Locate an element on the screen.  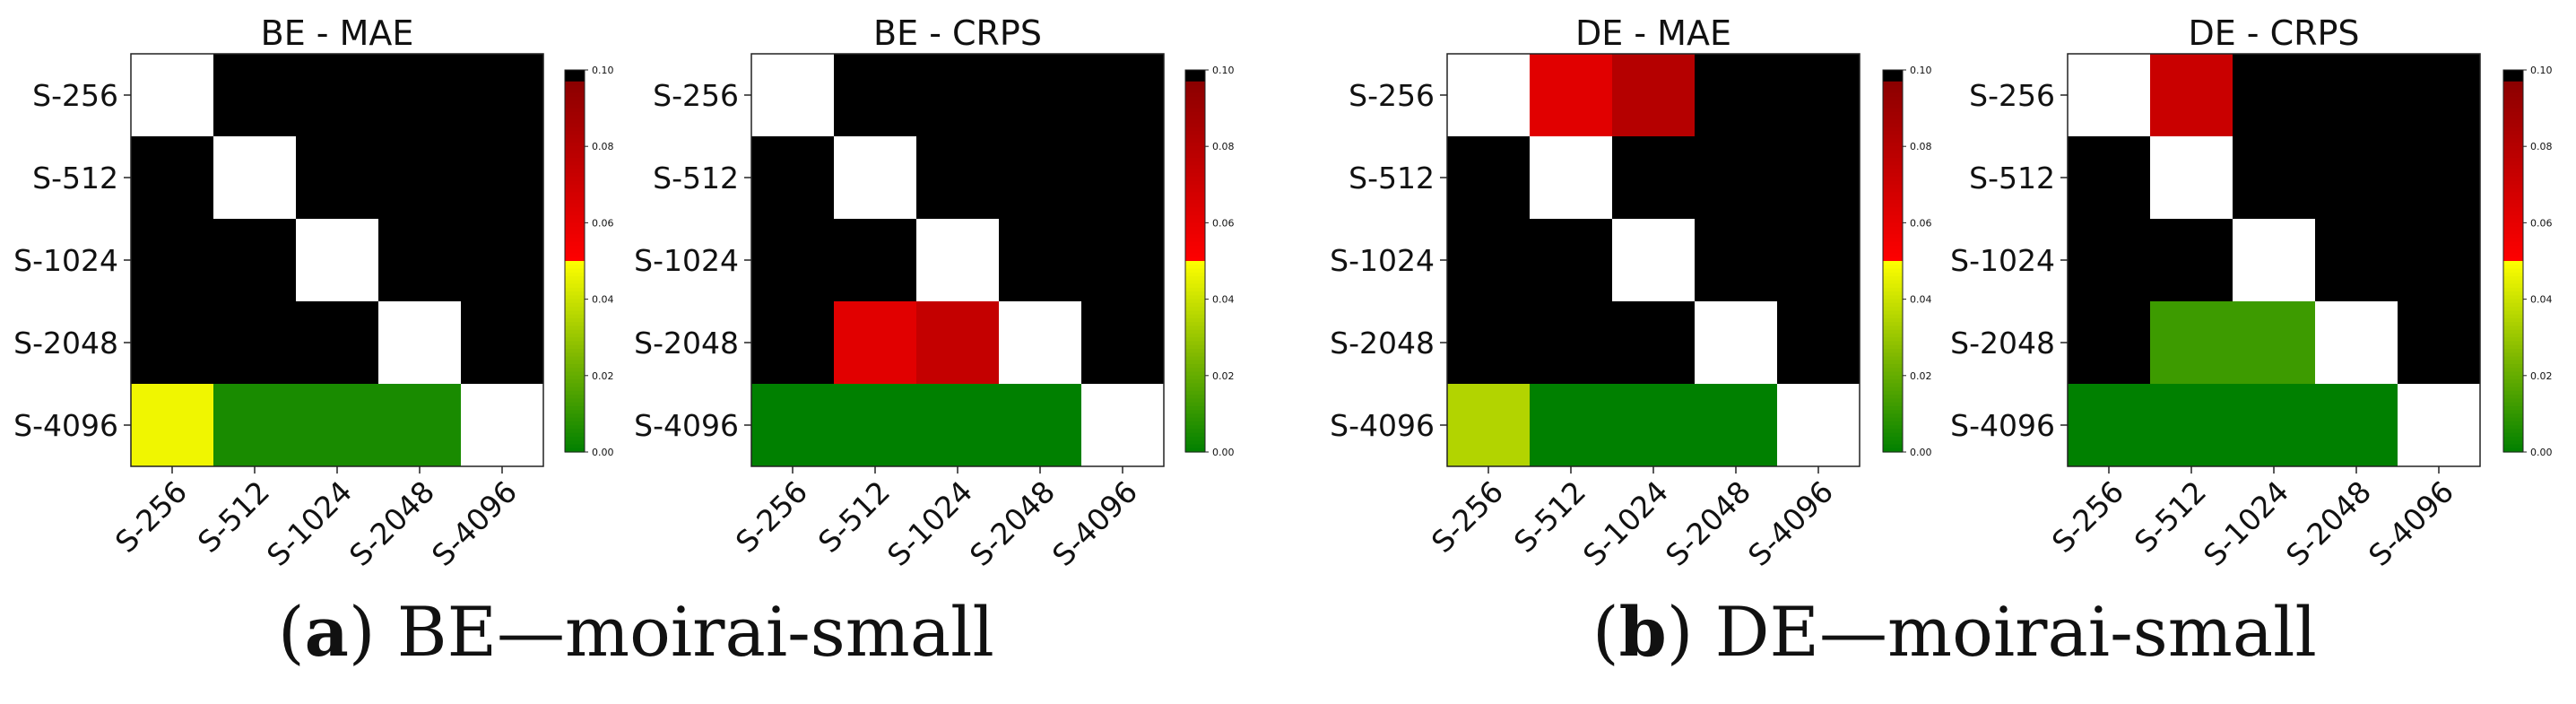
y-tick-label: S-512 is located at coordinates (696, 178).